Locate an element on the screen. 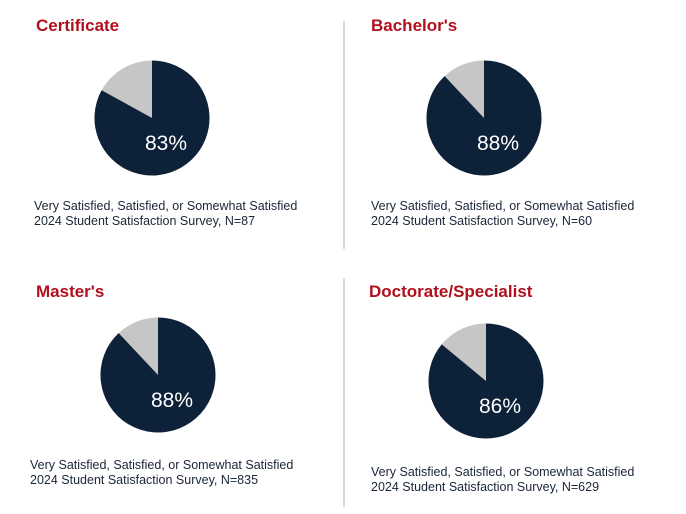 The image size is (686, 514). panel-title: Master's is located at coordinates (70, 291).